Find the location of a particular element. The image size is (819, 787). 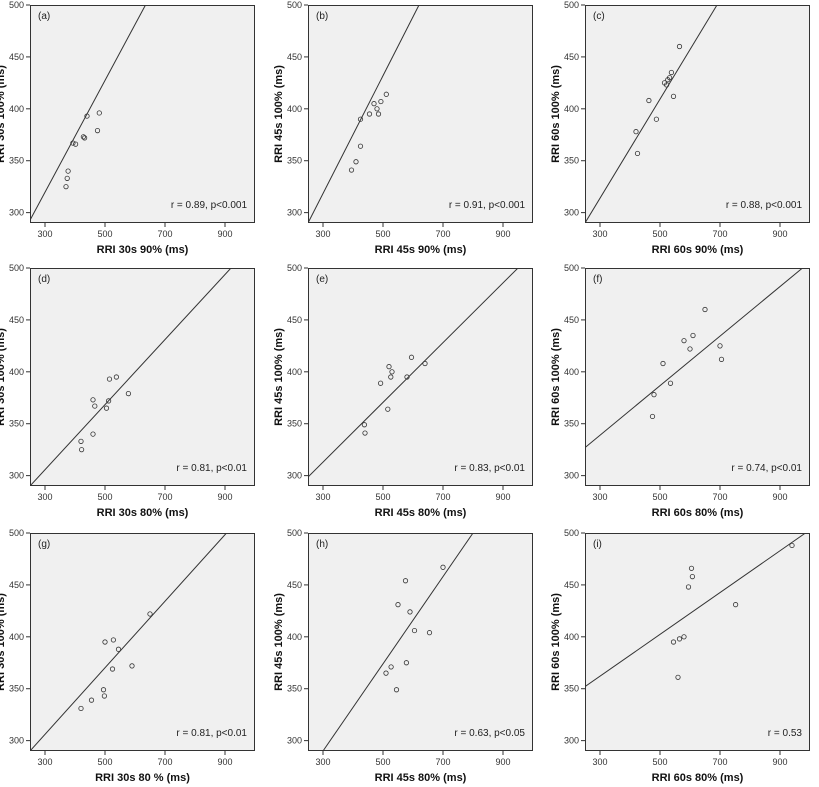

x-axis-title: RRI 30s 80 % (ms) is located at coordinates (142, 778).